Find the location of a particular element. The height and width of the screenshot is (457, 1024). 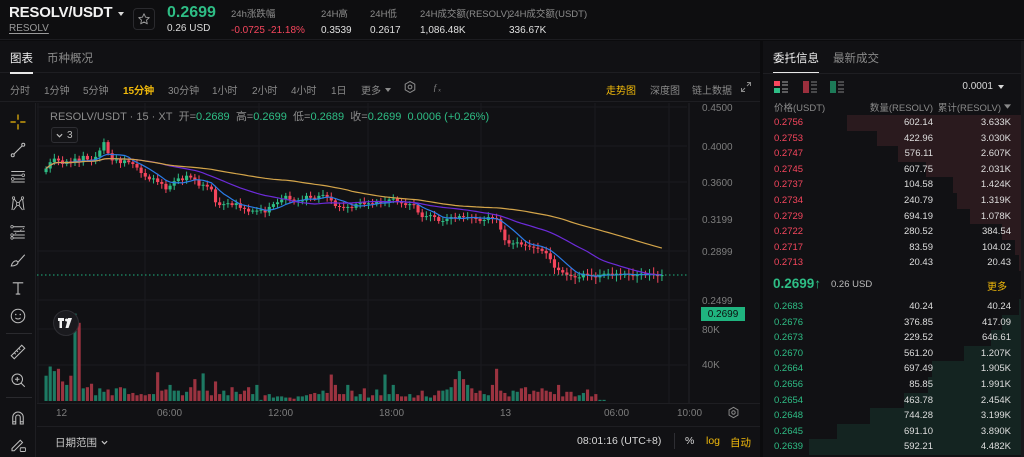

time-axis: 12 06:00 12:00 18:00 13 06:00 10:00 is located at coordinates (398, 412).